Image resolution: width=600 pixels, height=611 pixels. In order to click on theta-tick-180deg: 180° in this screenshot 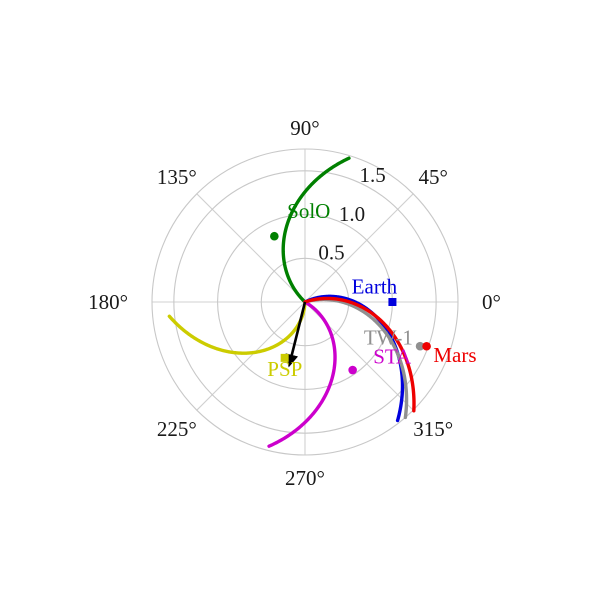, I will do `click(108, 302)`.